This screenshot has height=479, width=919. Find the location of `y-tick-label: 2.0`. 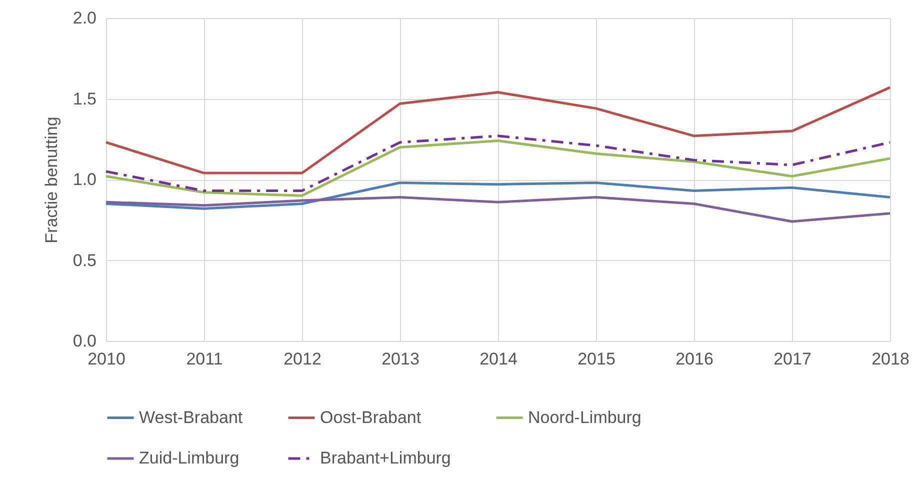

y-tick-label: 2.0 is located at coordinates (84, 18).